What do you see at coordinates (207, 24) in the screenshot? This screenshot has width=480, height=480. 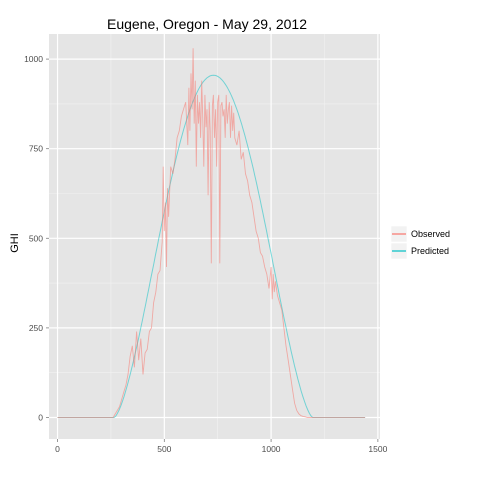 I see `chart-title: Eugene, Oregon - May 29, 2012` at bounding box center [207, 24].